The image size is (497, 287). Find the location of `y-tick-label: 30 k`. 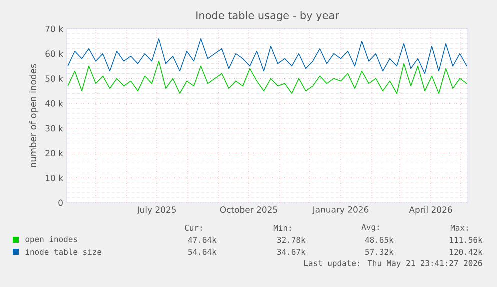

y-tick-label: 30 k is located at coordinates (55, 128).